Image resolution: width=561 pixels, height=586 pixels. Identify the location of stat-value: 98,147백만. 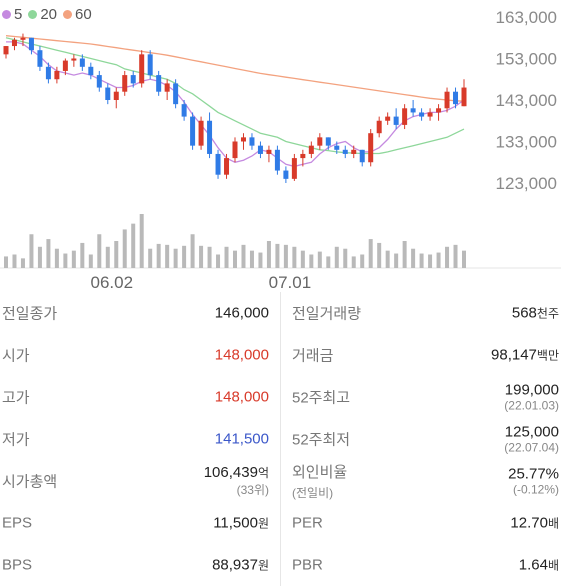
(525, 355).